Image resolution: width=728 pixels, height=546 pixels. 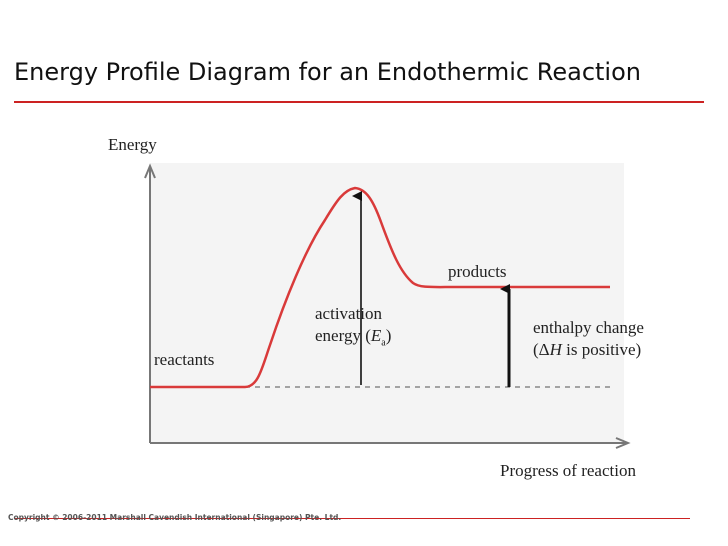 What do you see at coordinates (349, 313) in the screenshot?
I see `activation-energy-line1: activation` at bounding box center [349, 313].